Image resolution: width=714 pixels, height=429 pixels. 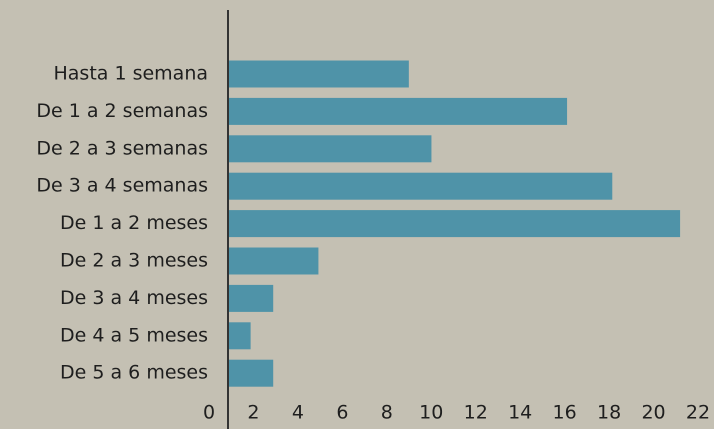 What do you see at coordinates (122, 148) in the screenshot?
I see `y-tick-label: De 2 a 3 semanas` at bounding box center [122, 148].